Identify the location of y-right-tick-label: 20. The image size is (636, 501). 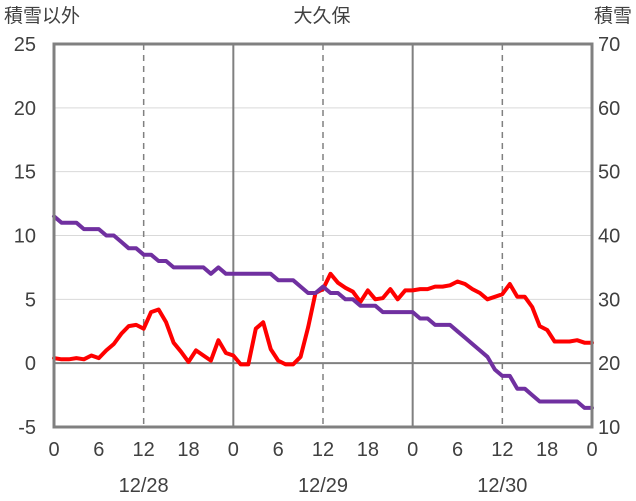
(609, 364).